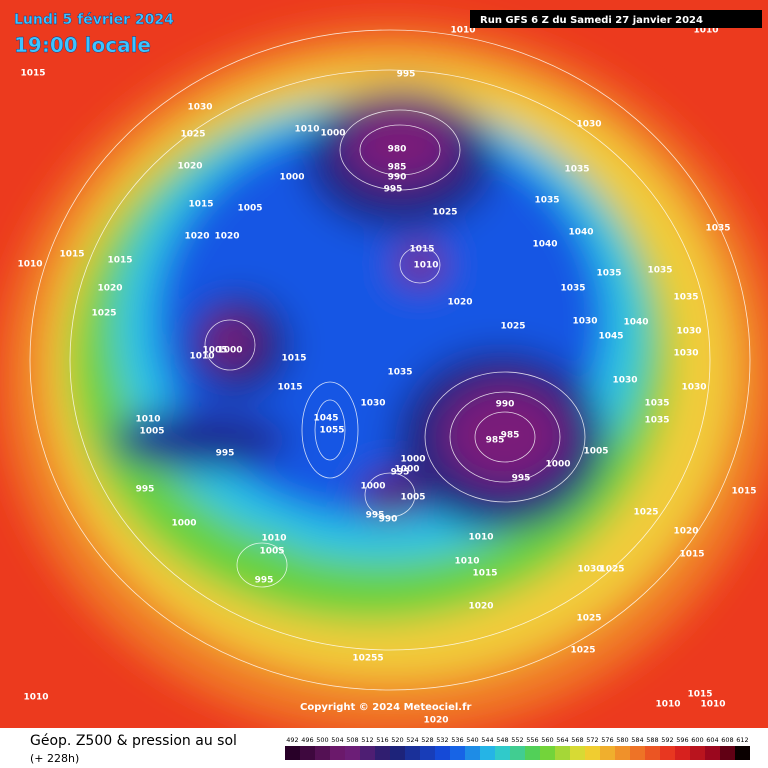 The width and height of the screenshot is (768, 768). What do you see at coordinates (385, 707) in the screenshot?
I see `copyright: Copyright © 2024 Meteociel.fr` at bounding box center [385, 707].